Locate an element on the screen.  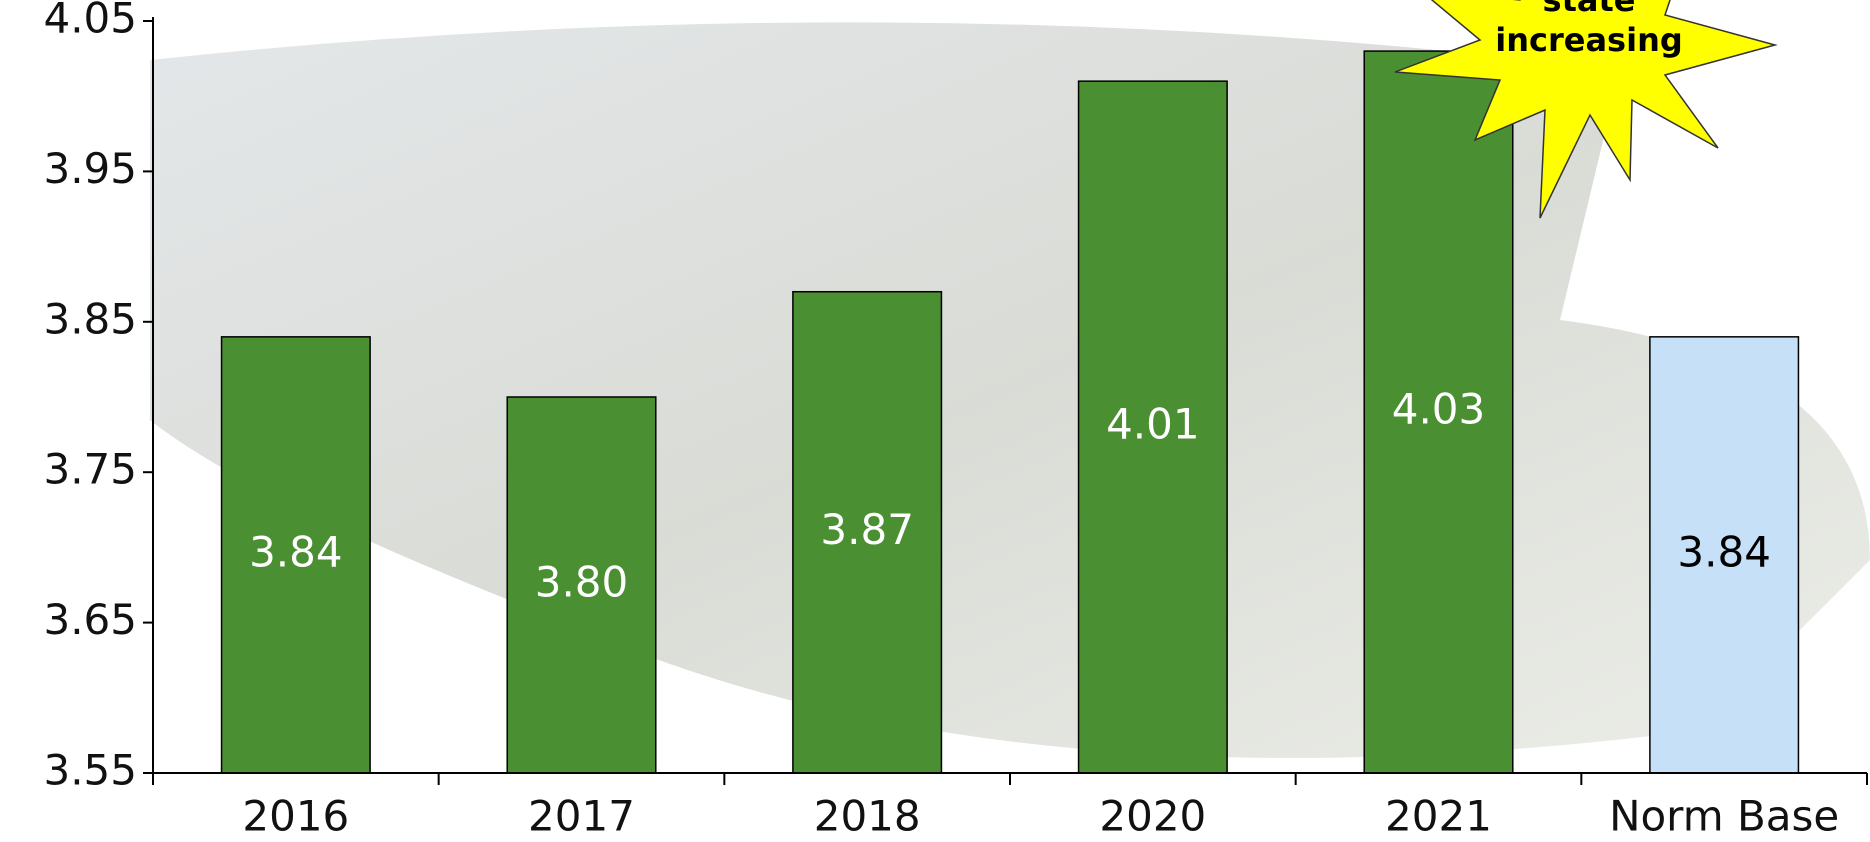
x-tick-label: 2016 is located at coordinates (295, 816).